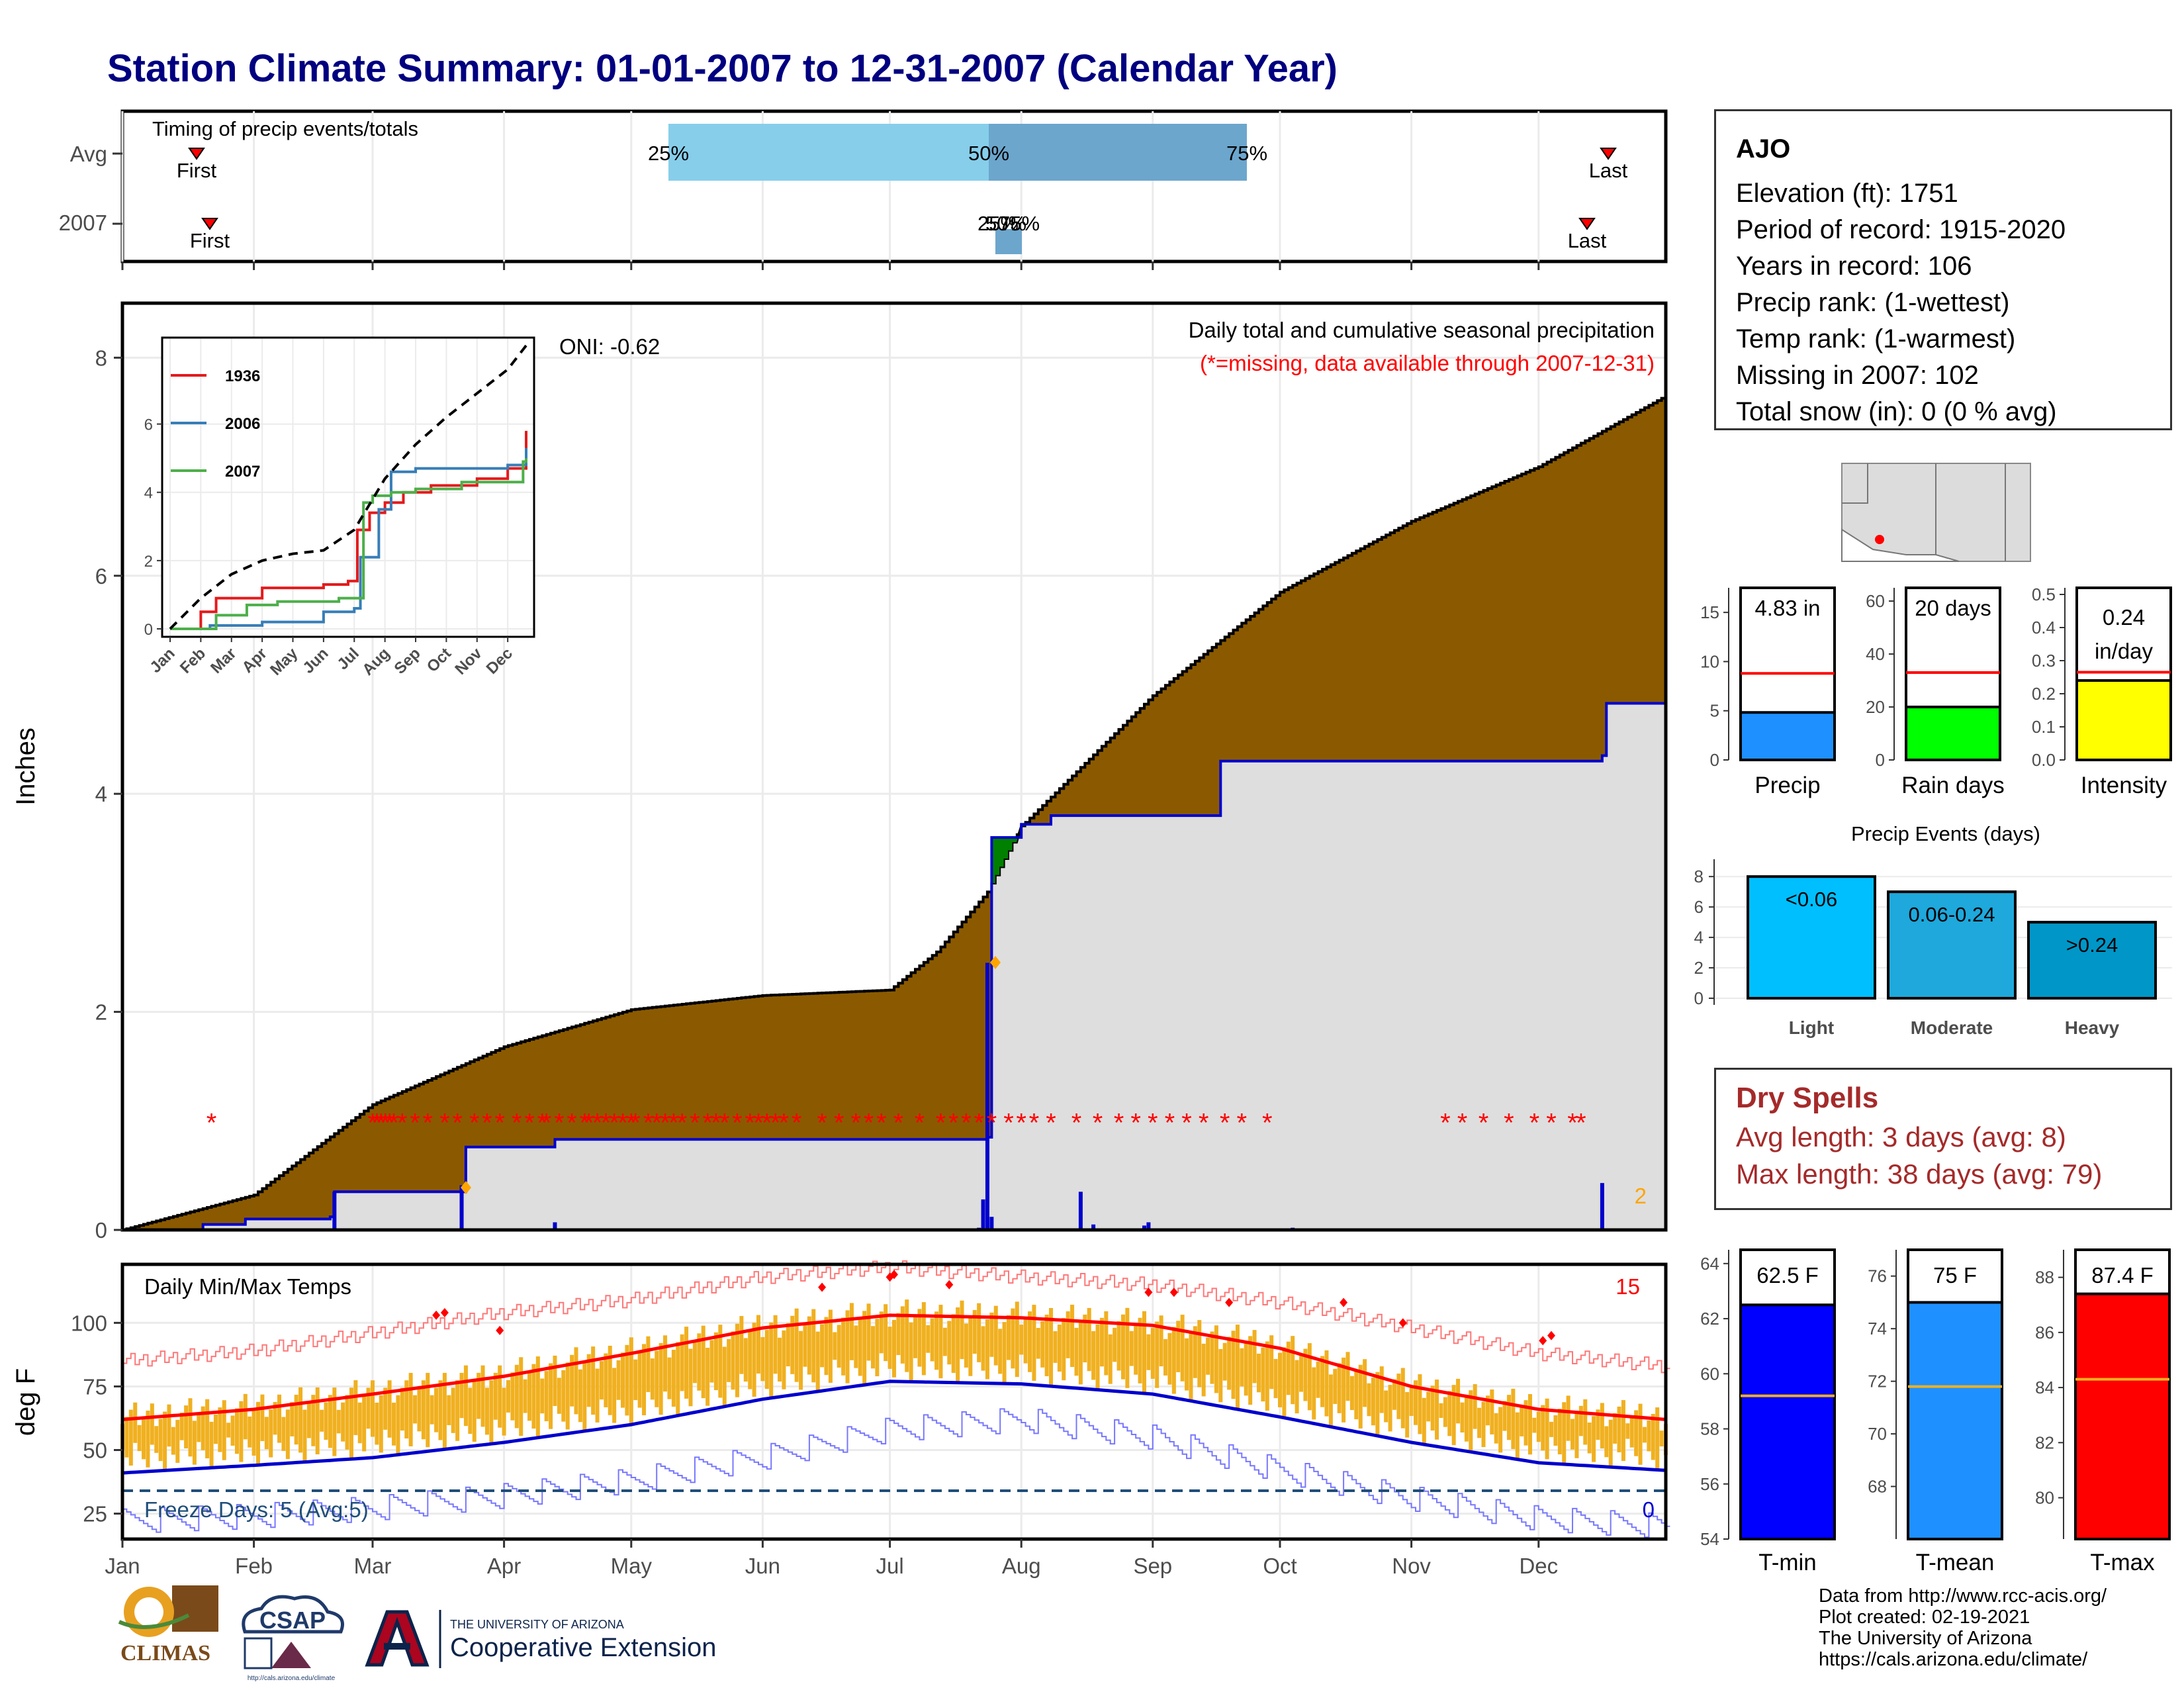 The image size is (2184, 1688). What do you see at coordinates (2122, 1562) in the screenshot?
I see `temp-summary-label: T-max` at bounding box center [2122, 1562].